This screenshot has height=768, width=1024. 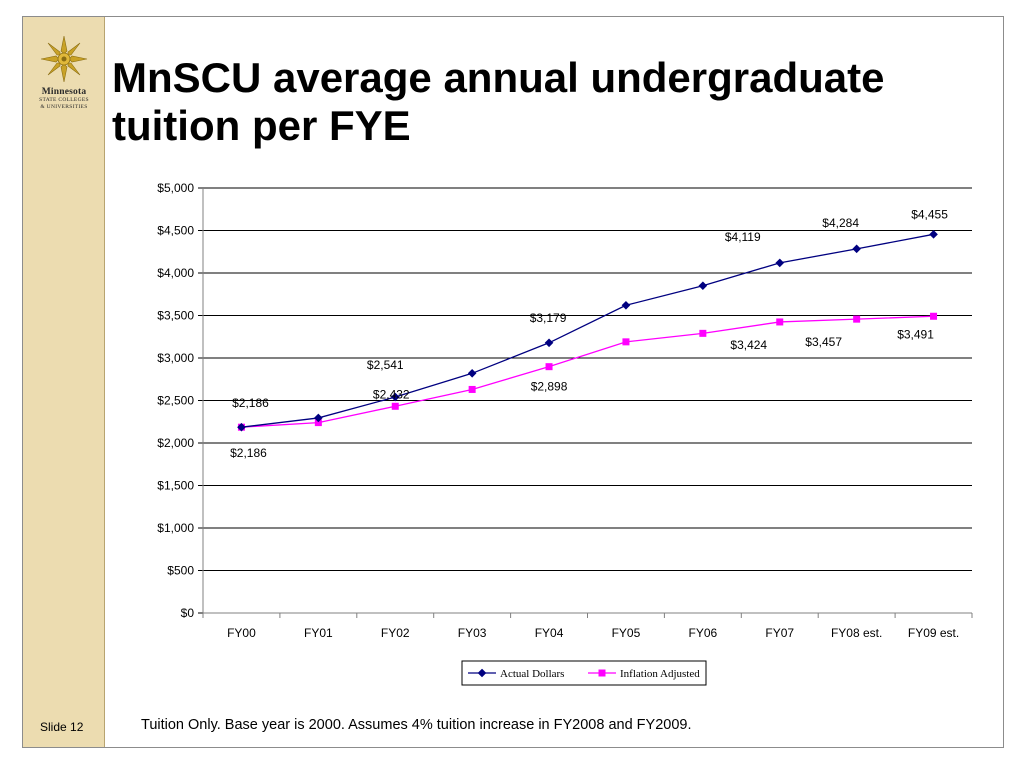 I want to click on y-tick-label: $1,000, so click(x=175, y=528).